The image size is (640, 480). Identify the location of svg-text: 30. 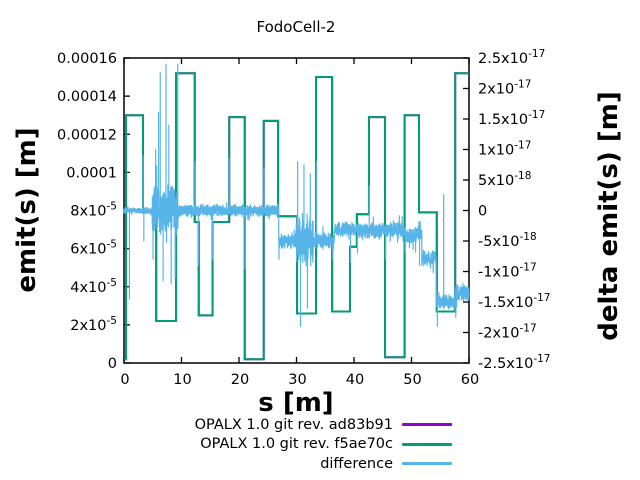
(297, 380).